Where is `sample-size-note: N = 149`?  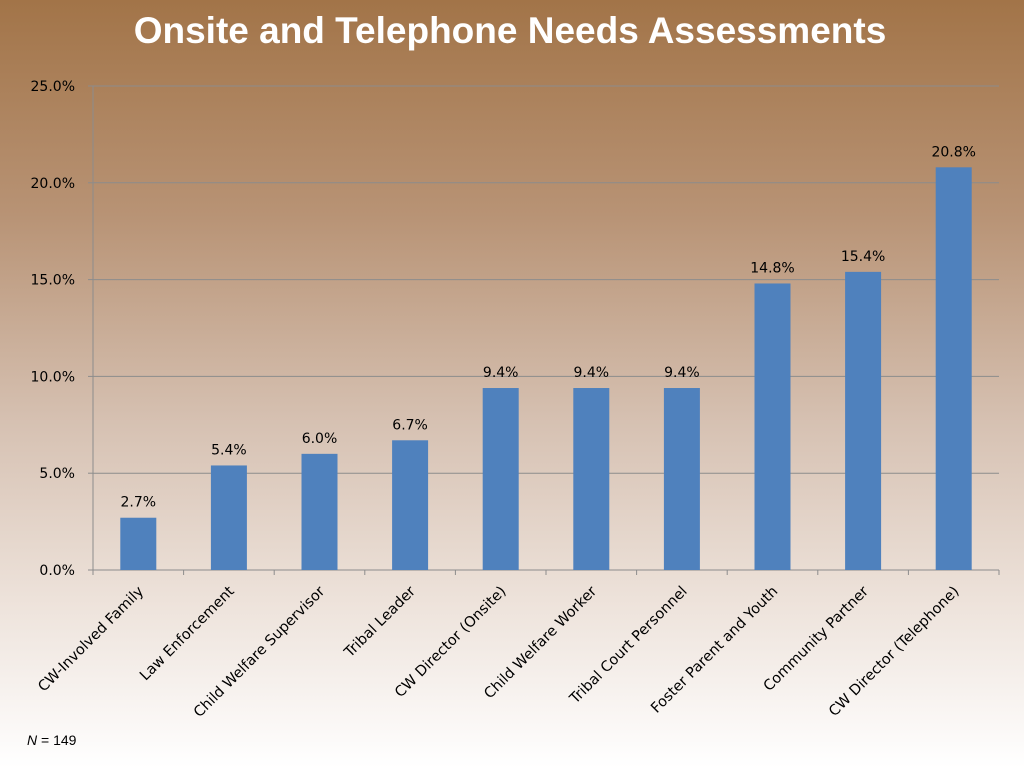
sample-size-note: N = 149 is located at coordinates (51, 740).